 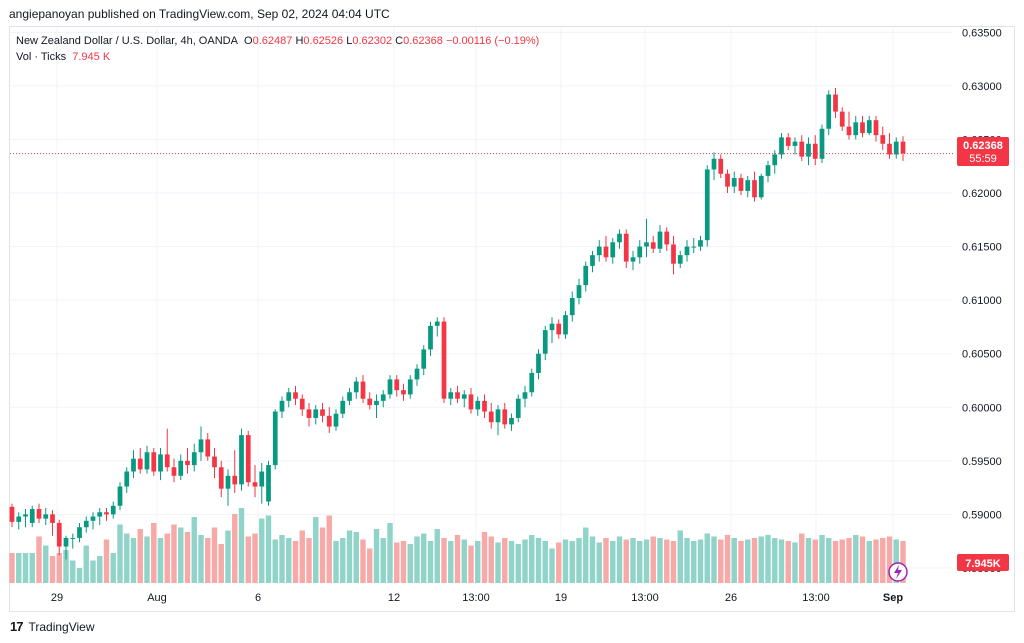 What do you see at coordinates (983, 562) in the screenshot?
I see `volume-badge: 7.945K` at bounding box center [983, 562].